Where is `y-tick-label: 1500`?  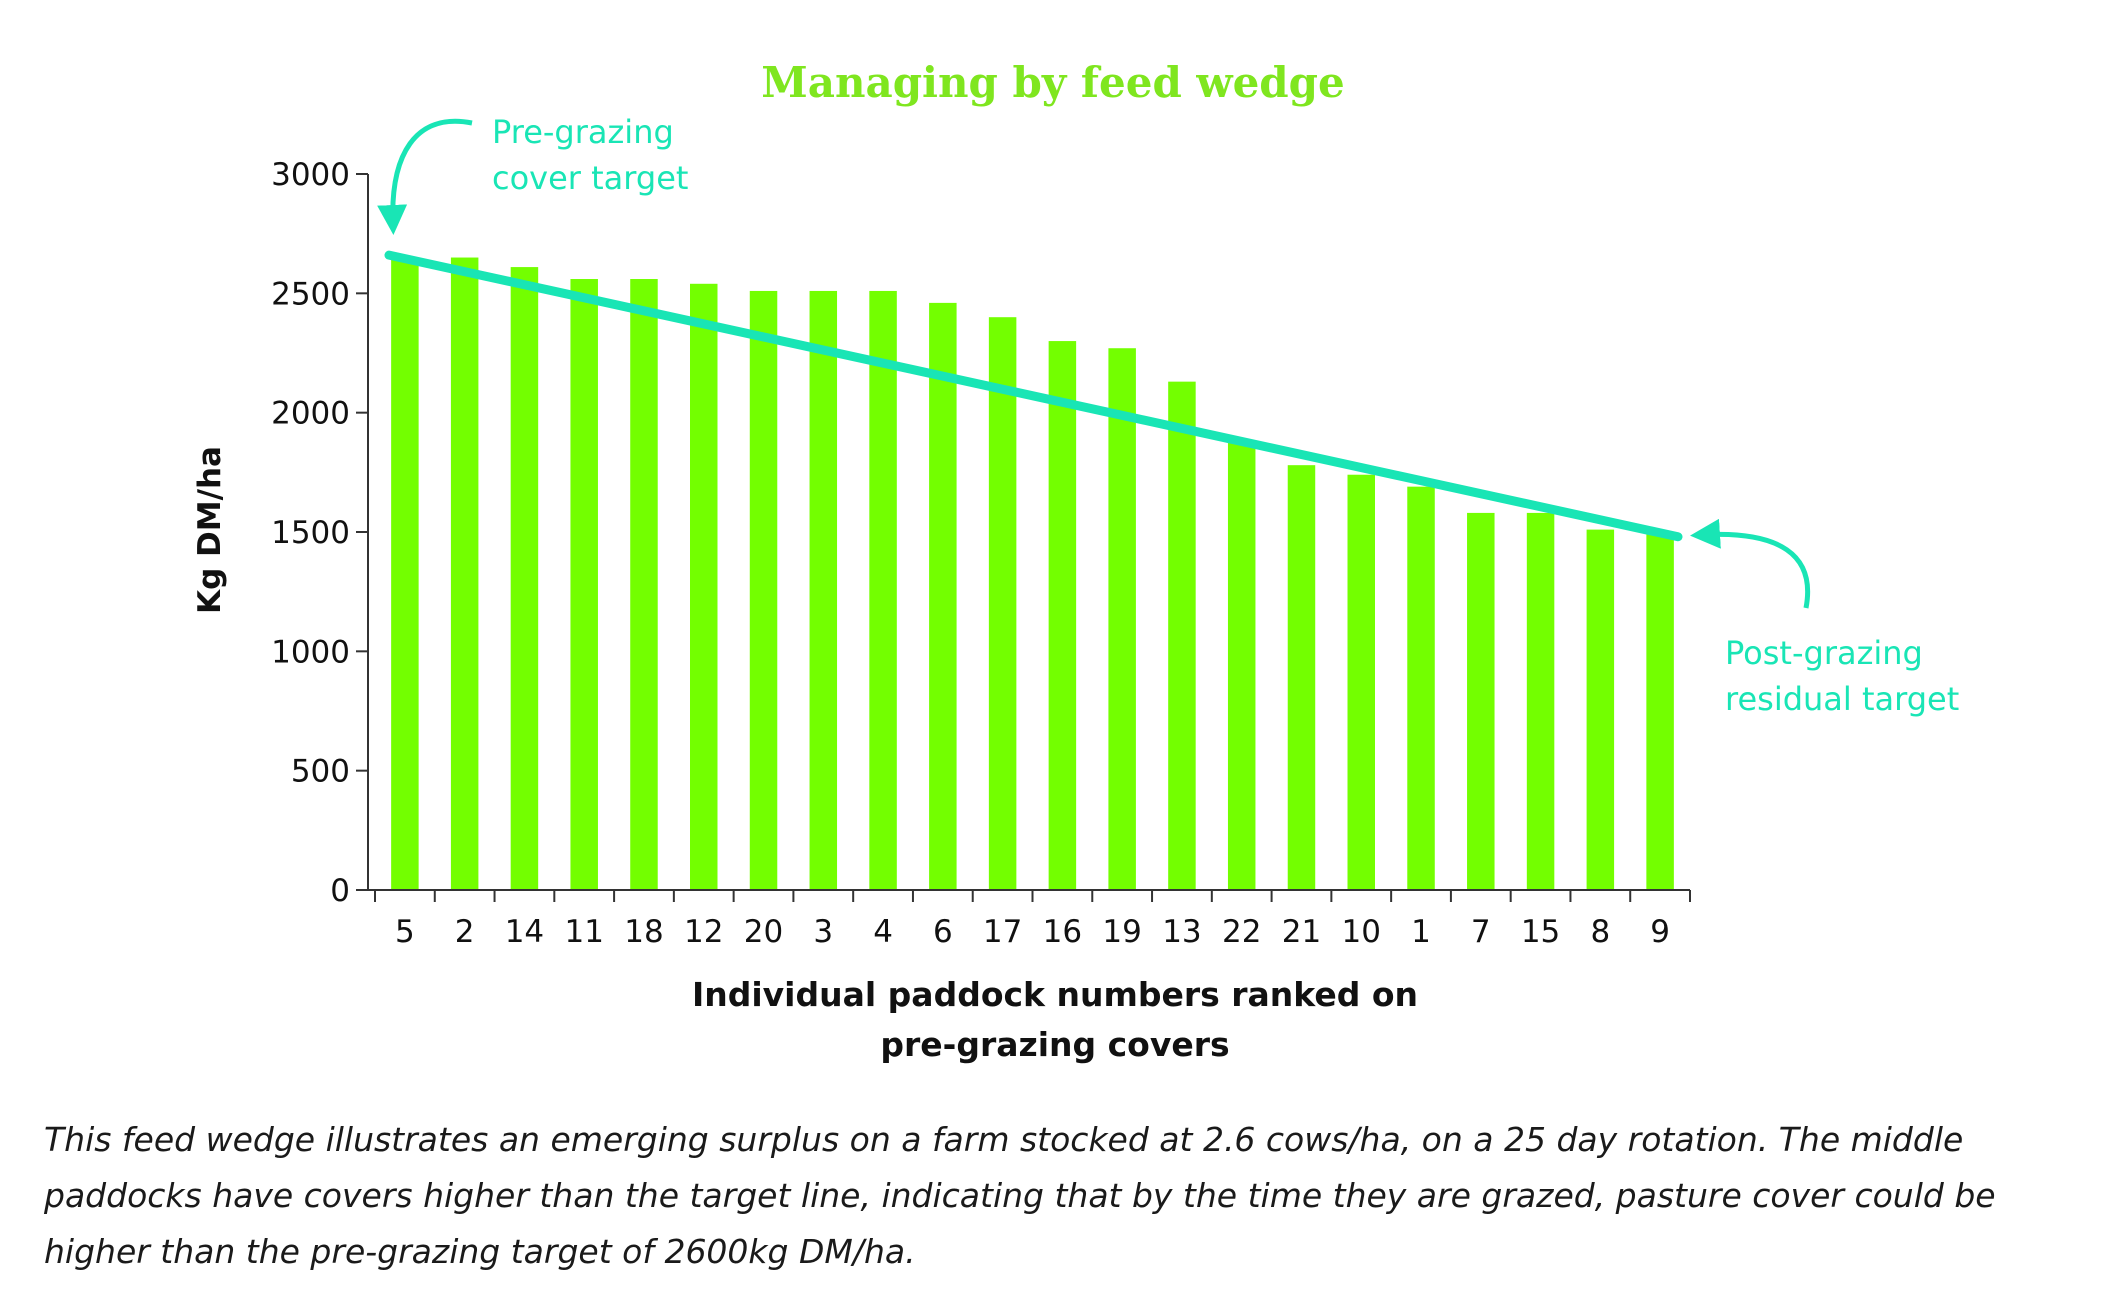 y-tick-label: 1500 is located at coordinates (310, 533).